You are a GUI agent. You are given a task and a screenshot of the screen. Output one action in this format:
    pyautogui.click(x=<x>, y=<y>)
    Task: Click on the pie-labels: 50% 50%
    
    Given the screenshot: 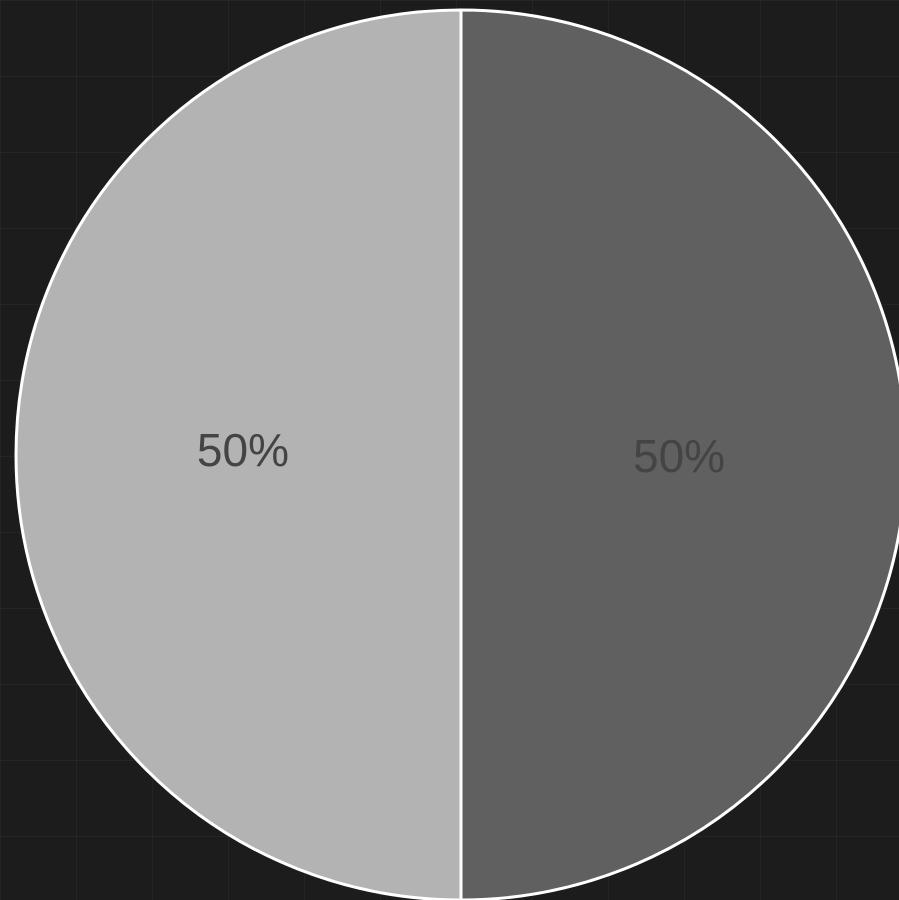 What is the action you would take?
    pyautogui.click(x=461, y=453)
    